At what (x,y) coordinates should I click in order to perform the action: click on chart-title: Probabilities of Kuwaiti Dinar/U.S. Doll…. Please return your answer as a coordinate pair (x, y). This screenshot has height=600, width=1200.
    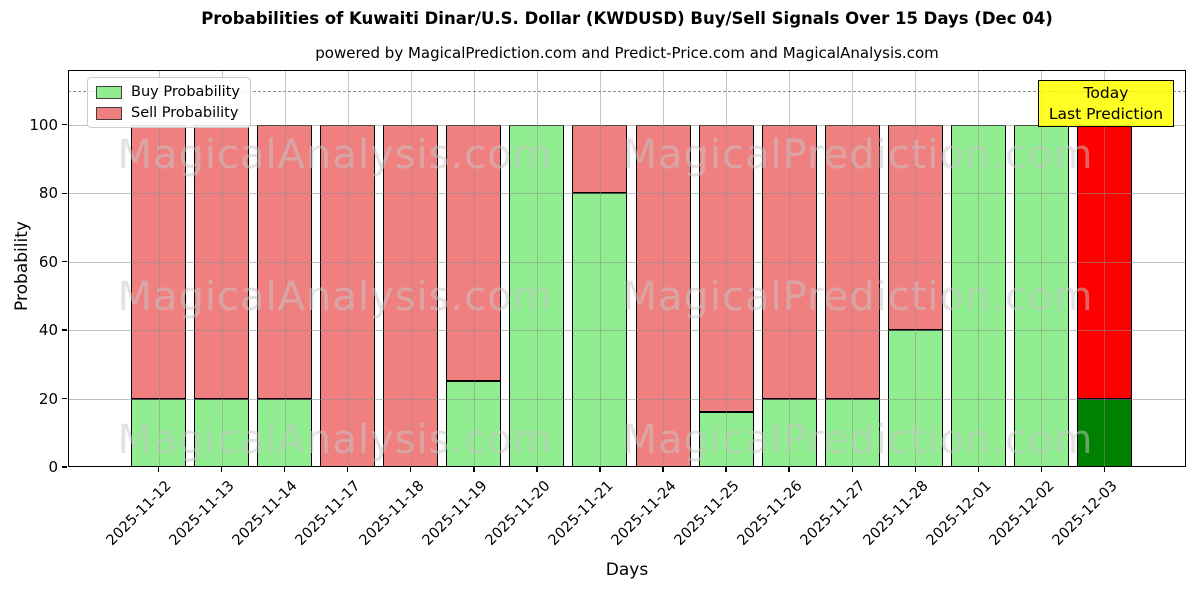
    Looking at the image, I should click on (627, 18).